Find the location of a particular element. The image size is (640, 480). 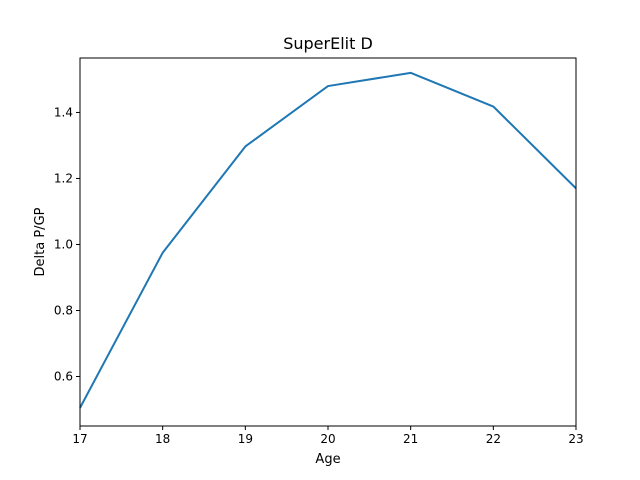

x-tick-label: 17 is located at coordinates (79, 439).